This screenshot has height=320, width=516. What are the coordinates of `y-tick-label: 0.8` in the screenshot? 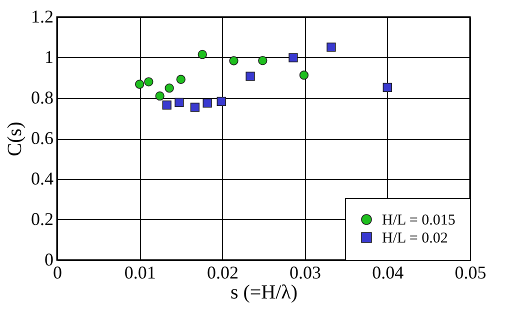 It's located at (42, 98).